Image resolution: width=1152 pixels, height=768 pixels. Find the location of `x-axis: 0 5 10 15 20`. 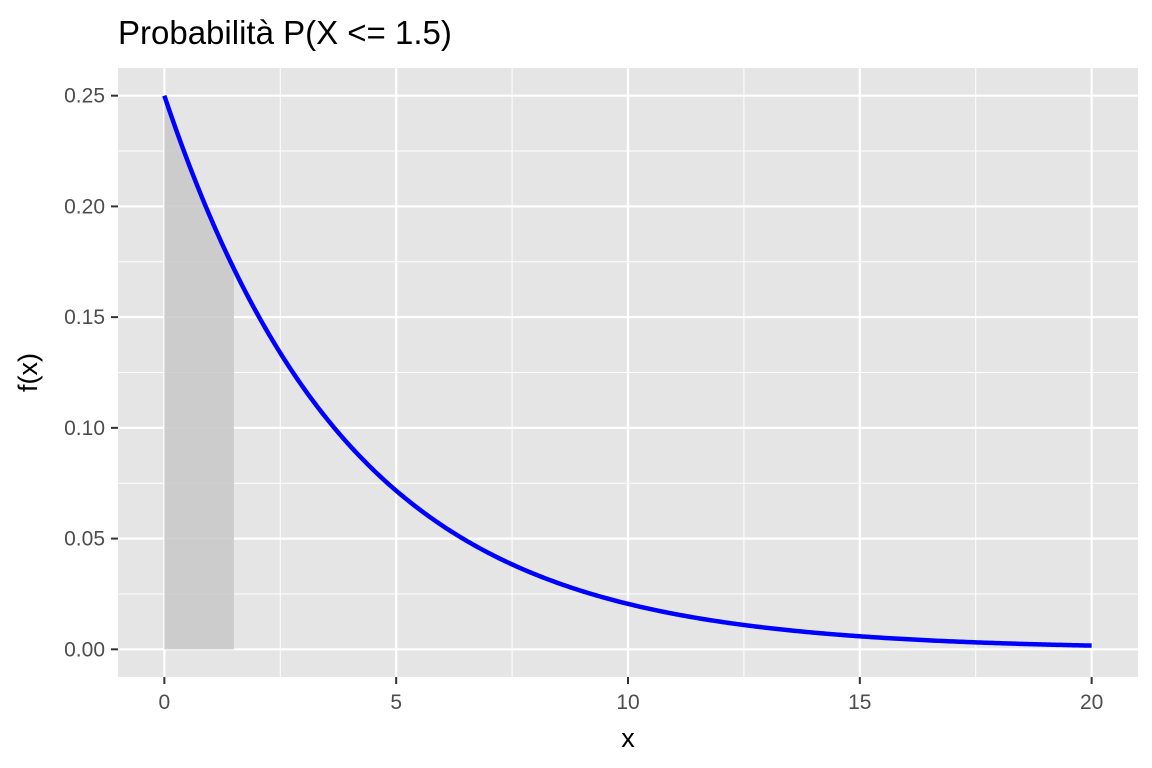

x-axis: 0 5 10 15 20 is located at coordinates (631, 695).